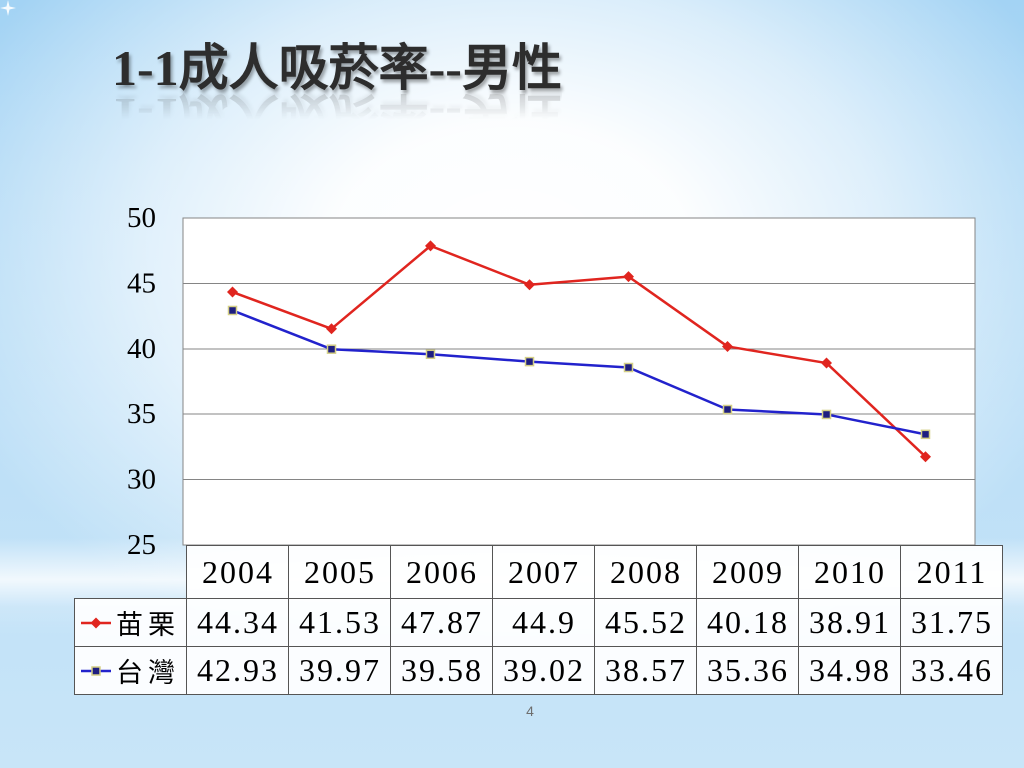 Image resolution: width=1024 pixels, height=768 pixels. Describe the element at coordinates (543, 622) in the screenshot. I see `table-cell: 44.9` at that location.